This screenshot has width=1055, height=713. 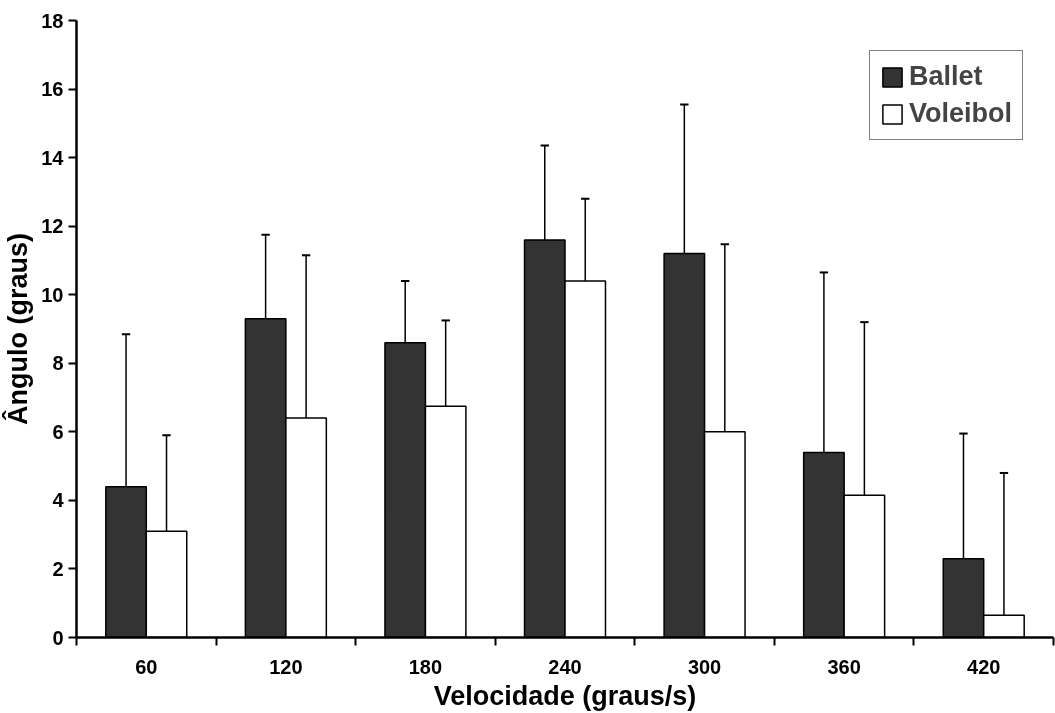 I want to click on x-tick-label: 240, so click(x=565, y=666).